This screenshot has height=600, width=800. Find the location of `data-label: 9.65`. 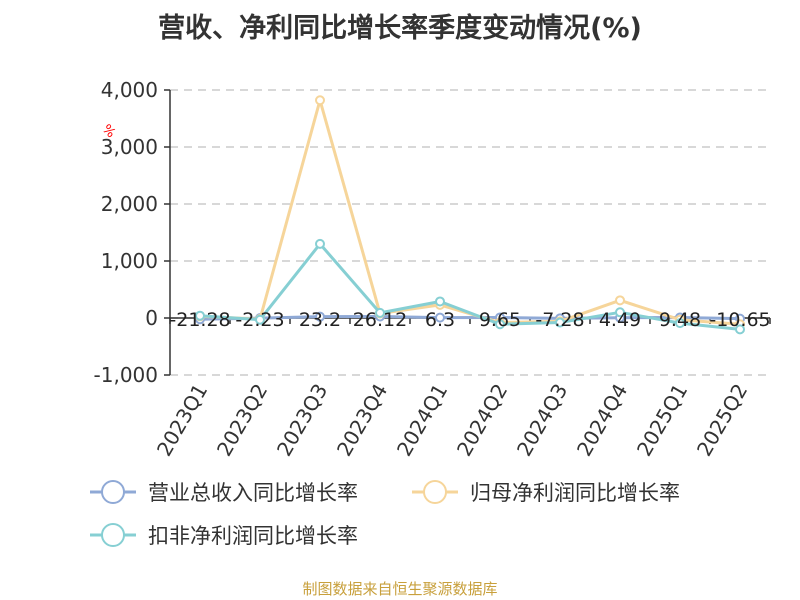

data-label: 9.65 is located at coordinates (500, 320).